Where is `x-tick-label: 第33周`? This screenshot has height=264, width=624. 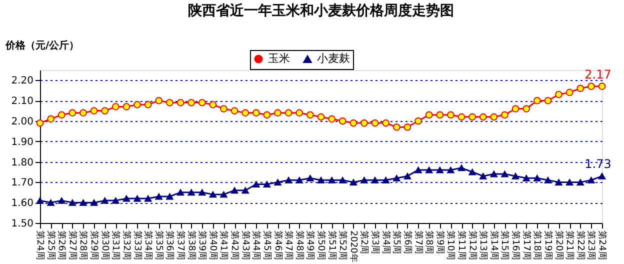
x-tick-label: 第33周 is located at coordinates (137, 245).